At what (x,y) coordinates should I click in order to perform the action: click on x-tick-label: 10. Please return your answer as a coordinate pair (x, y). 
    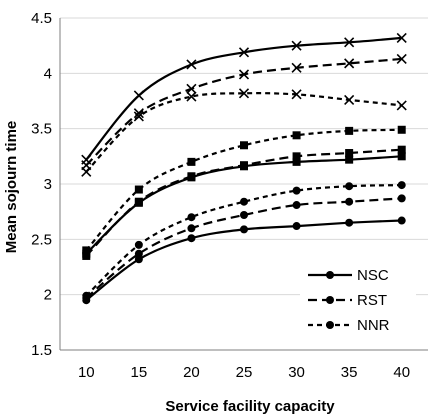
    Looking at the image, I should click on (86, 372).